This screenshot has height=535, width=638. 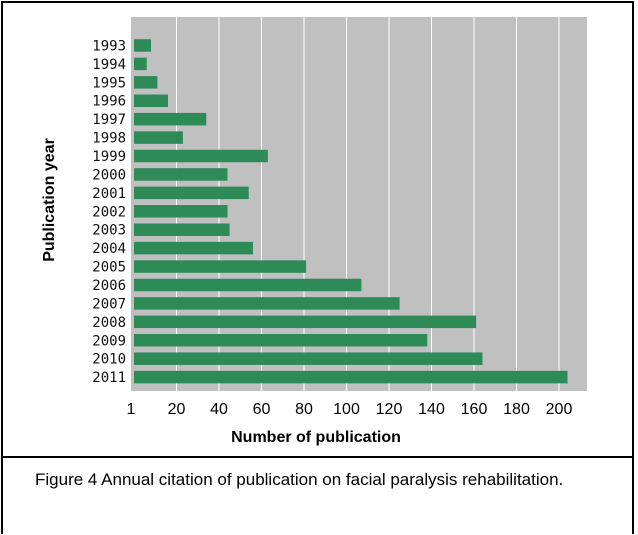 What do you see at coordinates (181, 211) in the screenshot?
I see `bar-2002` at bounding box center [181, 211].